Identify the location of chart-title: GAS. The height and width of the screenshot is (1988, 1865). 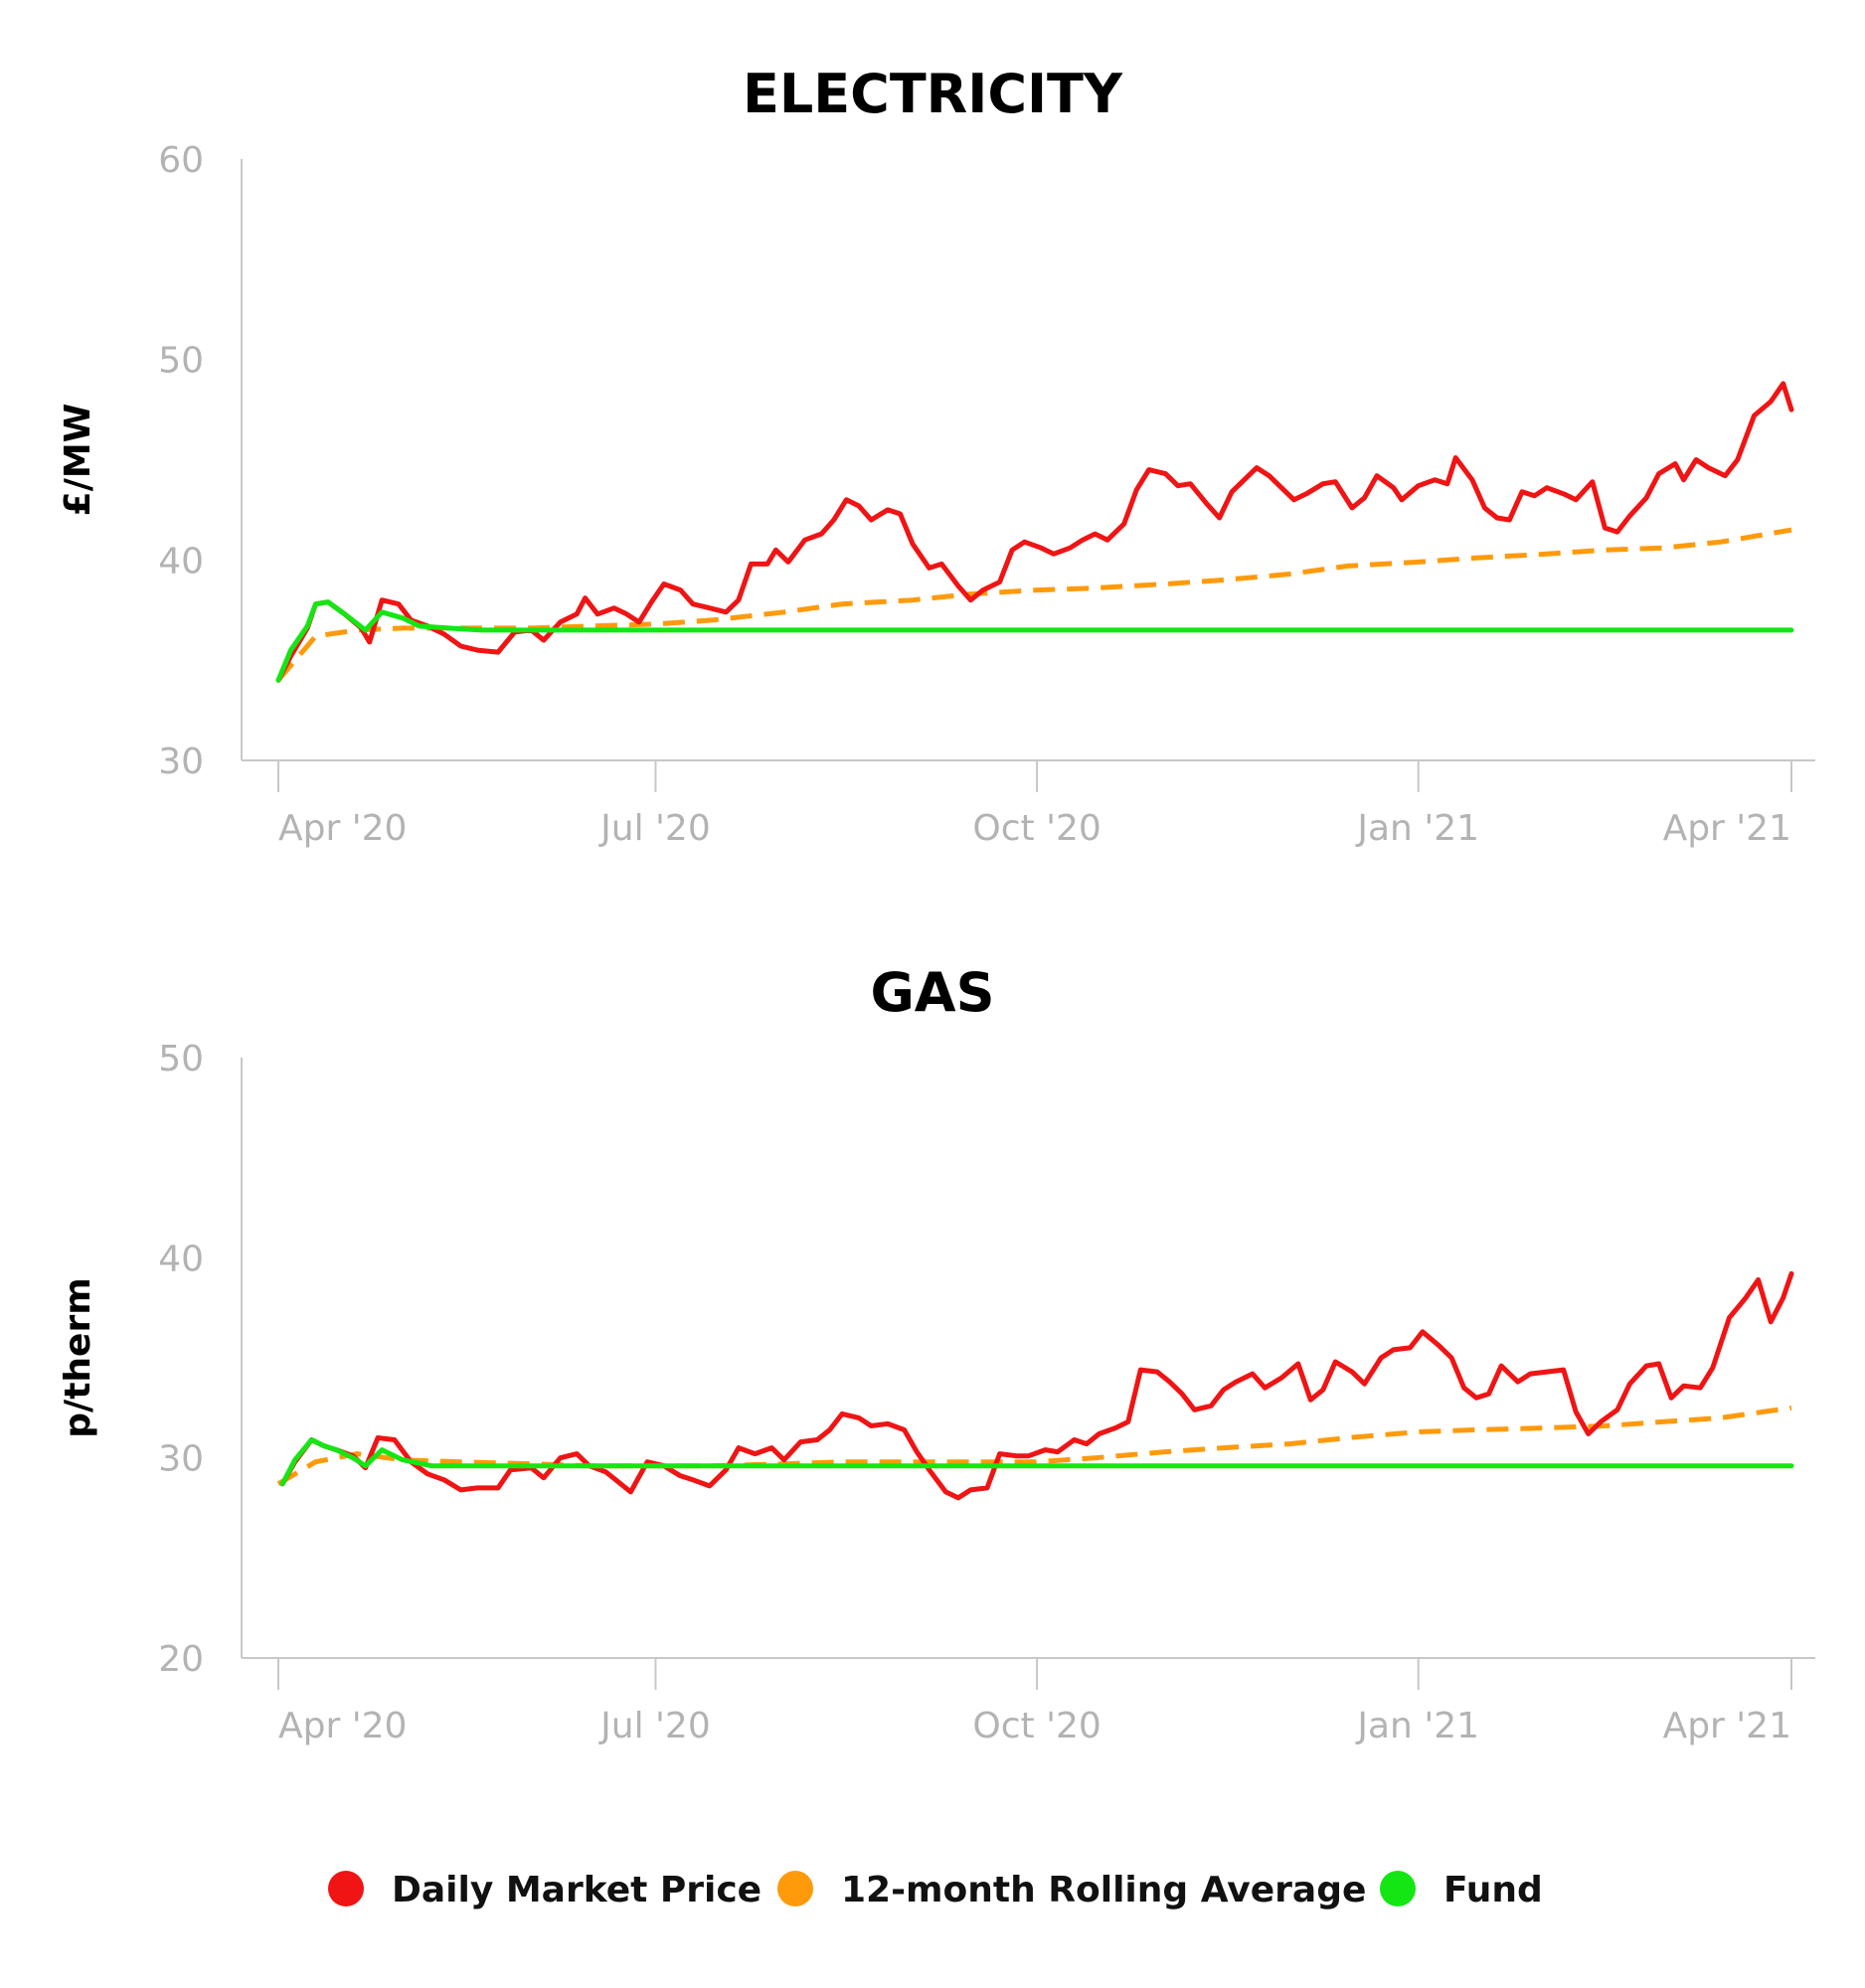
(932, 992).